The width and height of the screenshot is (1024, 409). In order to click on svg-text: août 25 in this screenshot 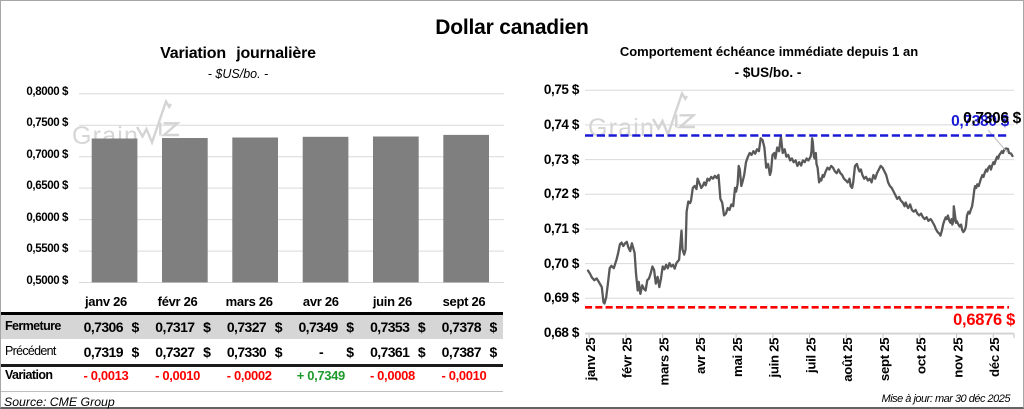, I will do `click(847, 360)`.